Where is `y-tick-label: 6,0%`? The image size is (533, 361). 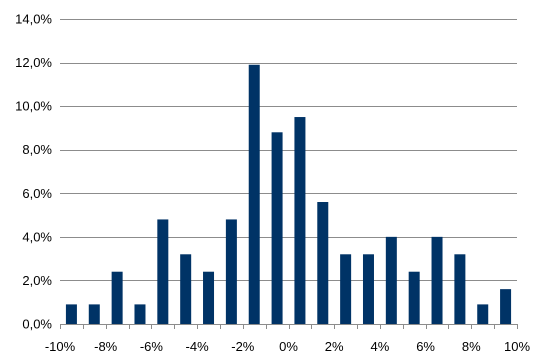 y-tick-label: 6,0% is located at coordinates (37, 193).